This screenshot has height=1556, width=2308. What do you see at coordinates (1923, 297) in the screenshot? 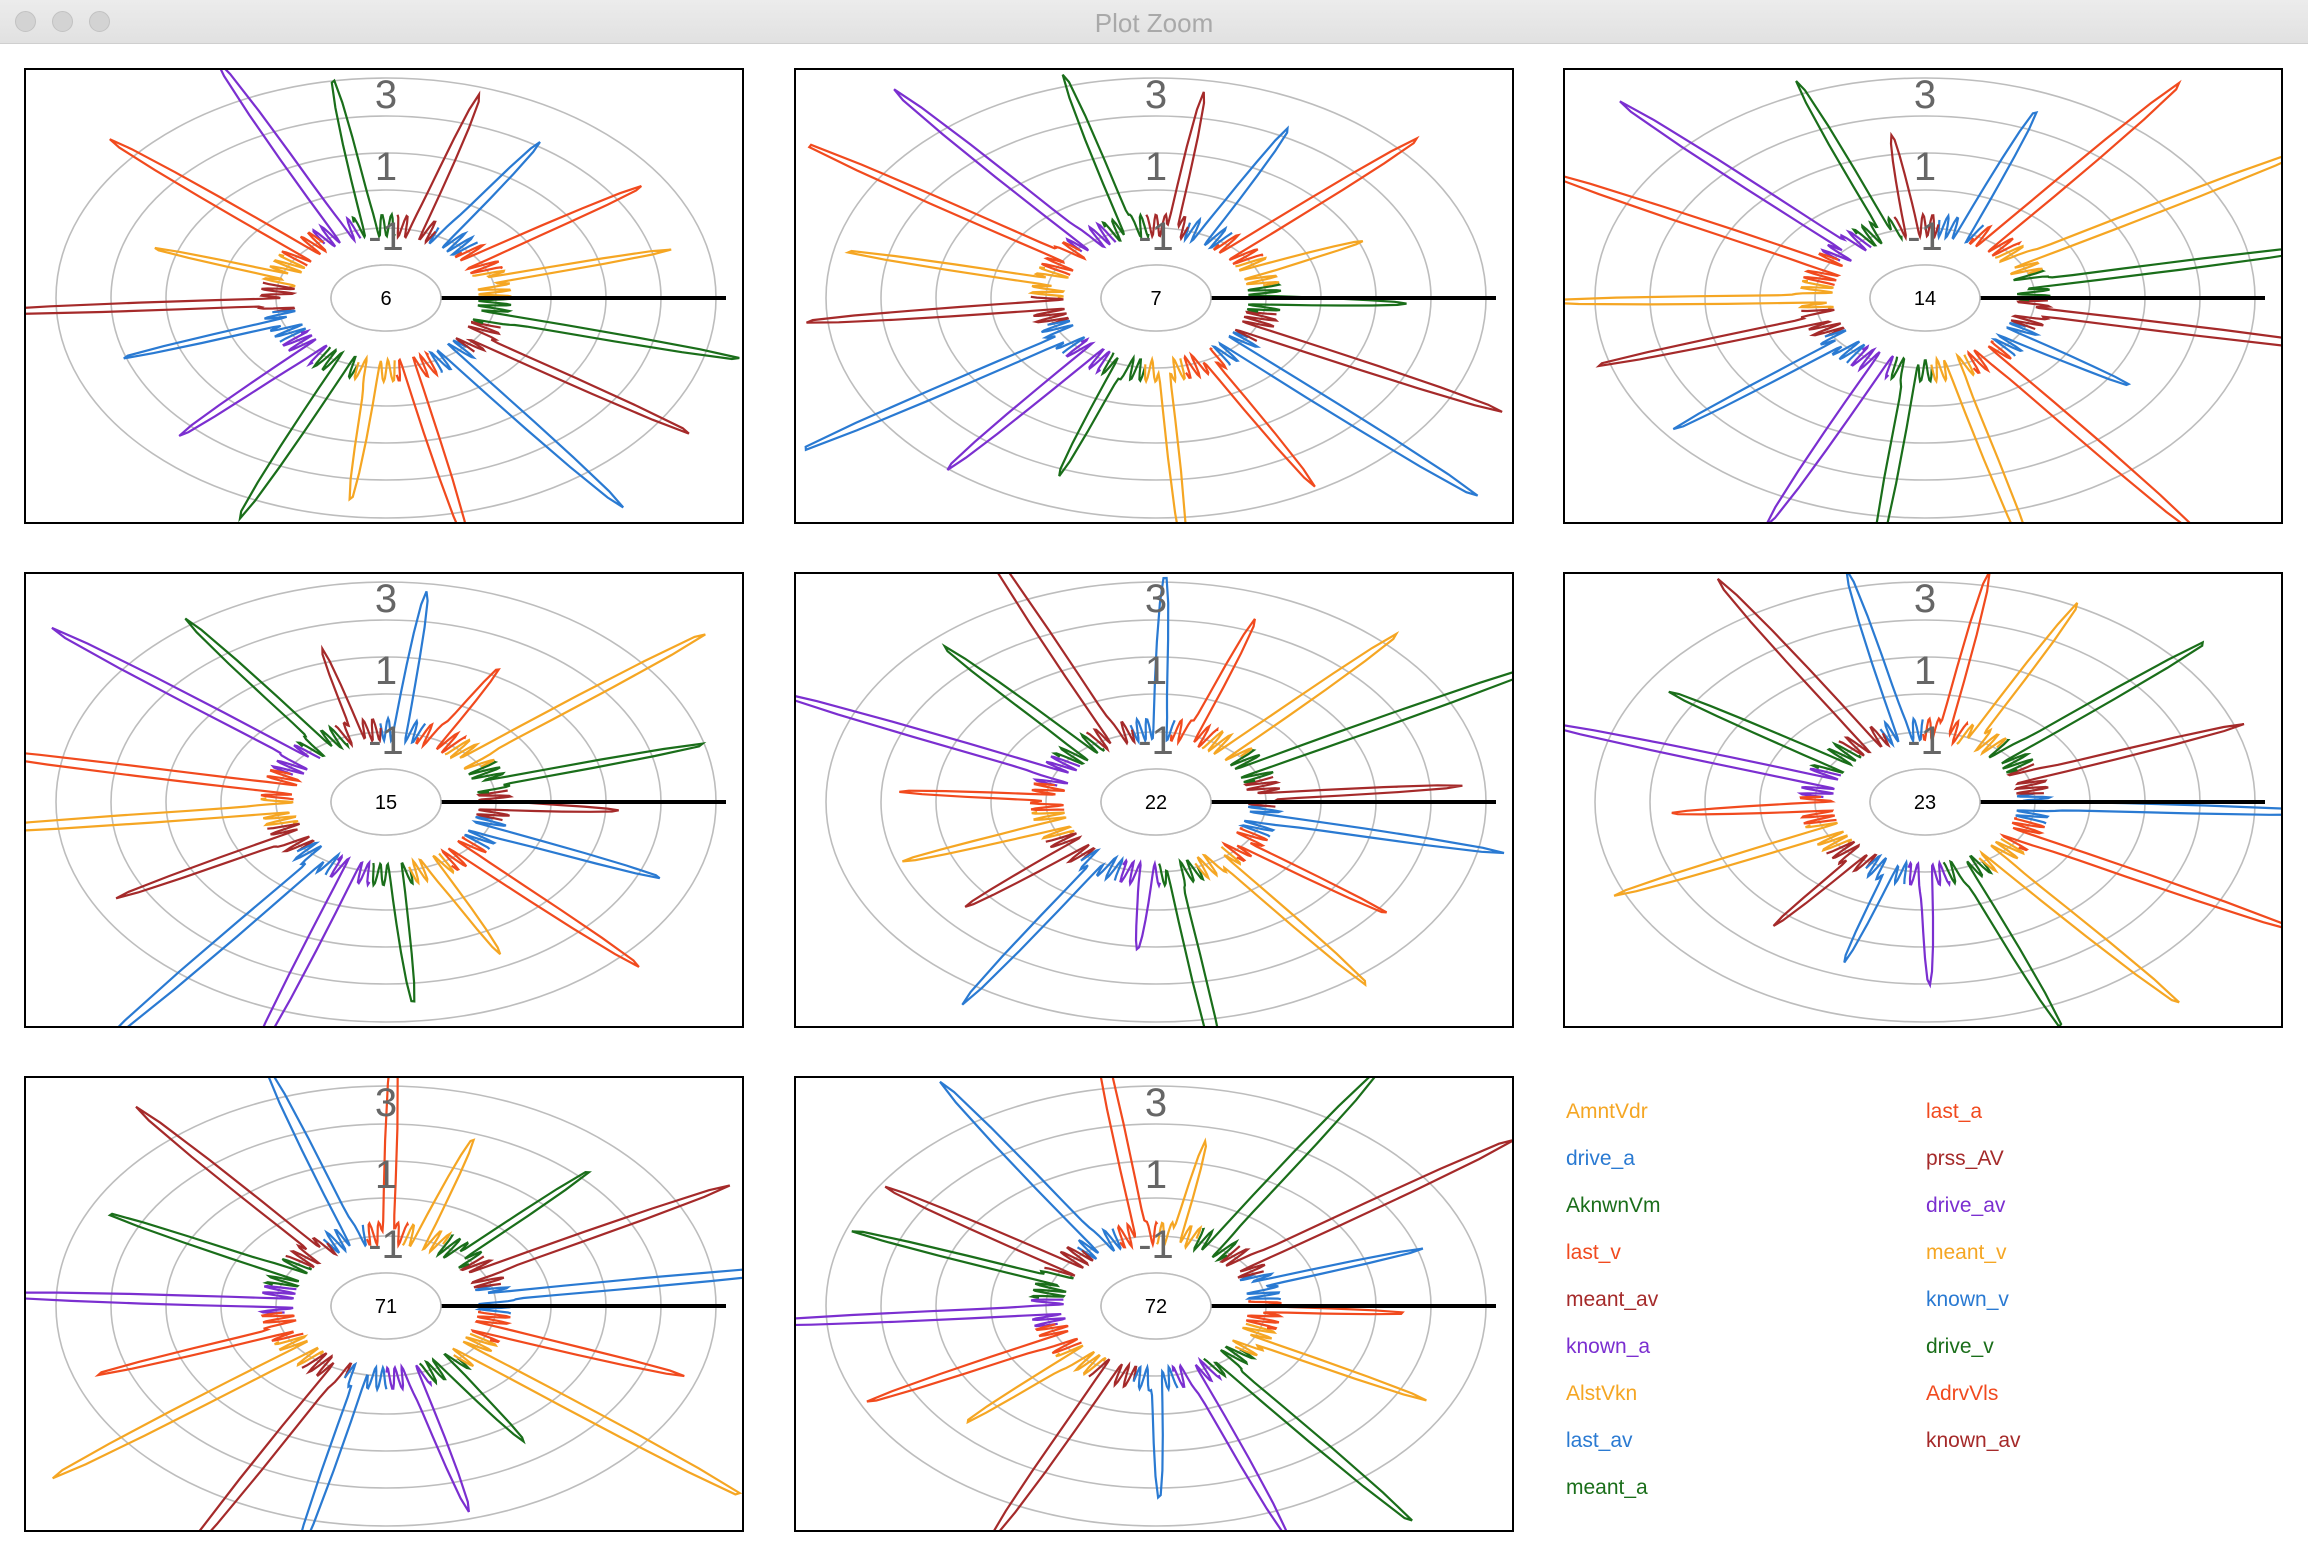
I see `radial-plot: 14 3 1 -1` at bounding box center [1923, 297].